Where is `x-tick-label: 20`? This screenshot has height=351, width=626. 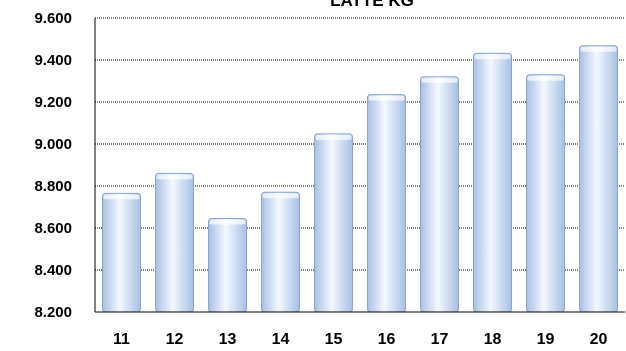 x-tick-label: 20 is located at coordinates (599, 339).